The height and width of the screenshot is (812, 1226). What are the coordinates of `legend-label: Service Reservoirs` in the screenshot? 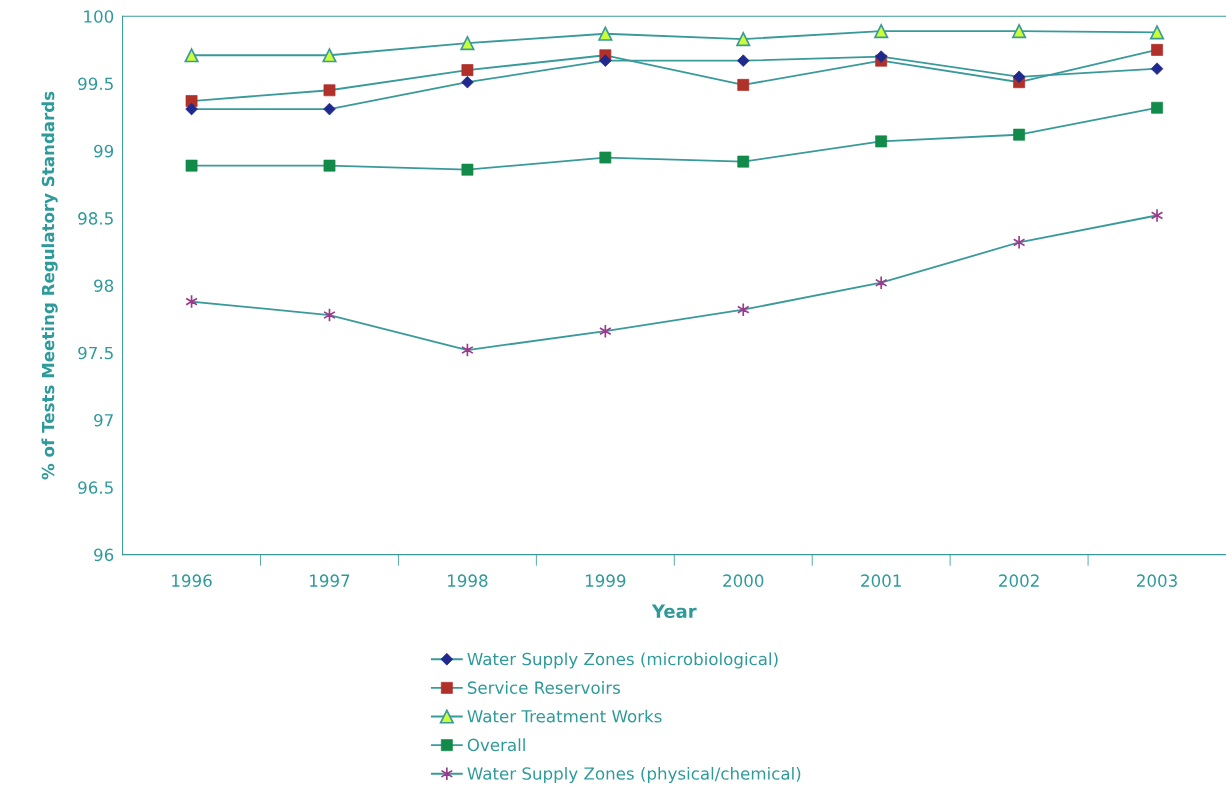 It's located at (544, 687).